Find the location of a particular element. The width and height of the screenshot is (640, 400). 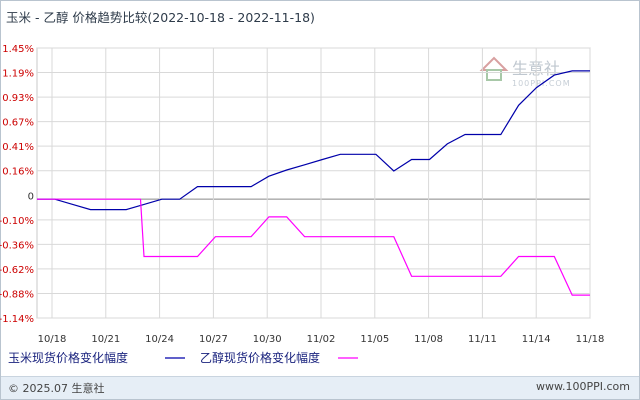

x-tick-label: 10/24 is located at coordinates (159, 339).